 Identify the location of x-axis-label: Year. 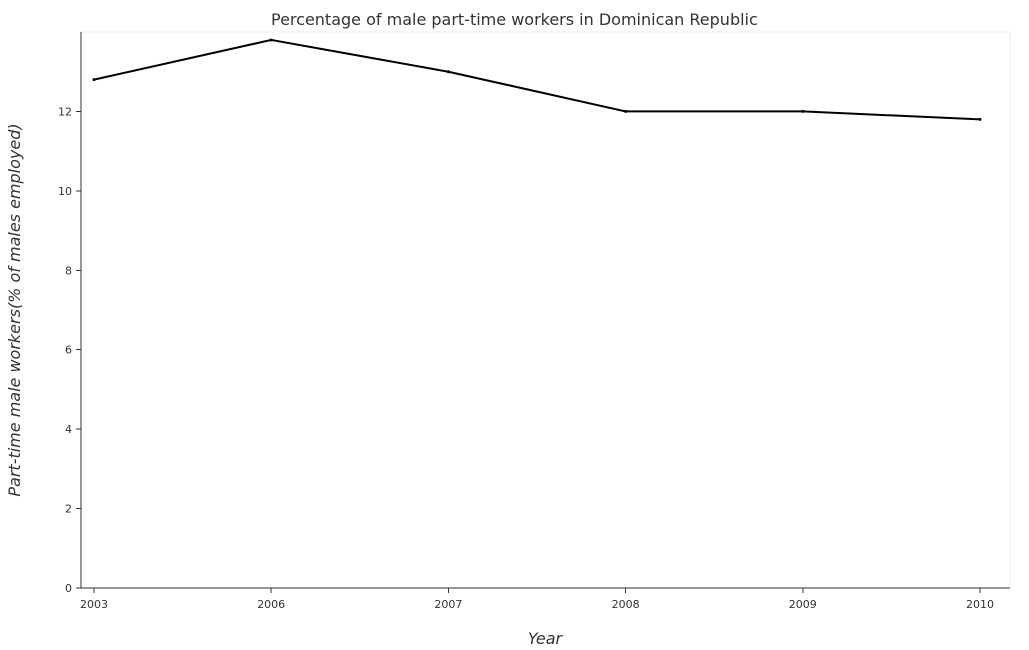
(546, 638).